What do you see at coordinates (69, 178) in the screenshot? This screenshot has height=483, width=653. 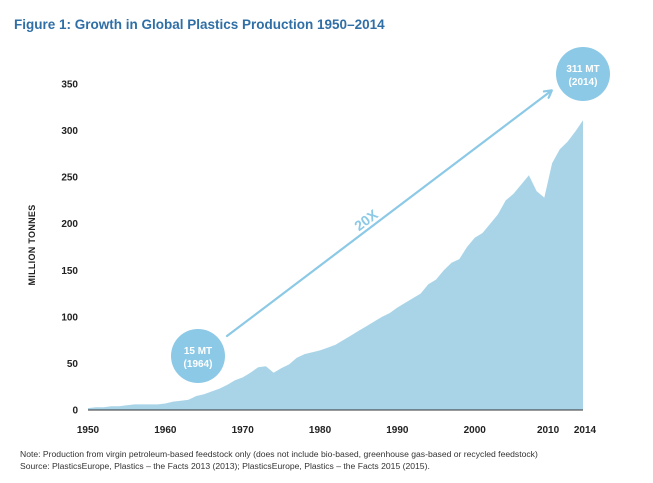 I see `y-tick-label: 250` at bounding box center [69, 178].